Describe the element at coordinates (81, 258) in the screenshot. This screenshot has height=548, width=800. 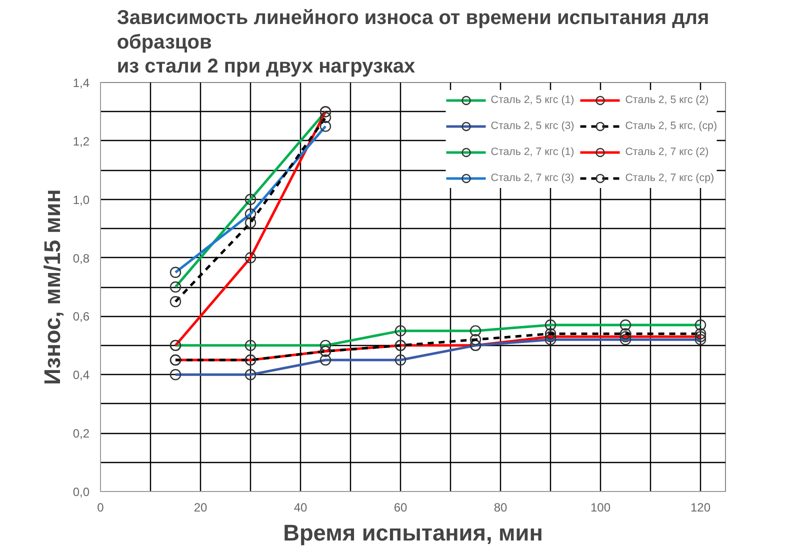
I see `y-tick-label: 0,8` at that location.